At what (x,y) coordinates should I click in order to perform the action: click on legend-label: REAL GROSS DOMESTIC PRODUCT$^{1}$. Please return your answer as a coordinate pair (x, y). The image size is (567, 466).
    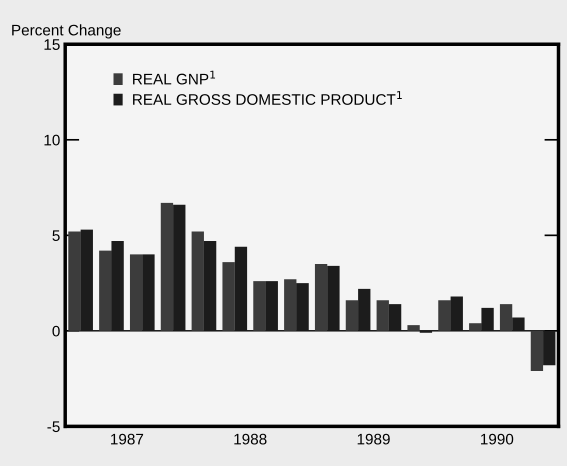
    Looking at the image, I should click on (267, 98).